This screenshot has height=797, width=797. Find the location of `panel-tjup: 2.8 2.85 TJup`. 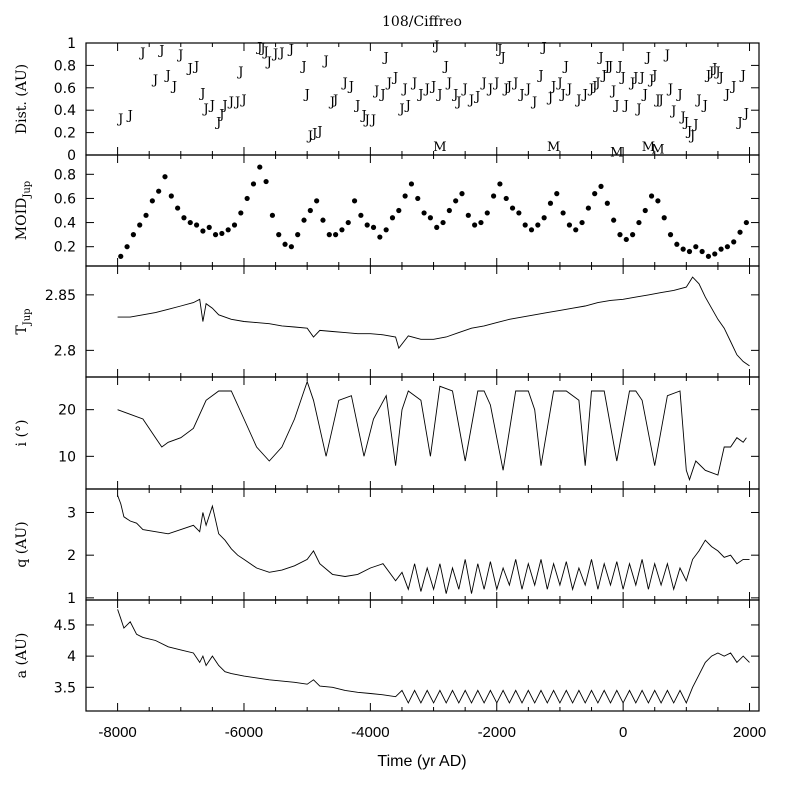

panel-tjup: 2.8 2.85 TJup is located at coordinates (387, 321).